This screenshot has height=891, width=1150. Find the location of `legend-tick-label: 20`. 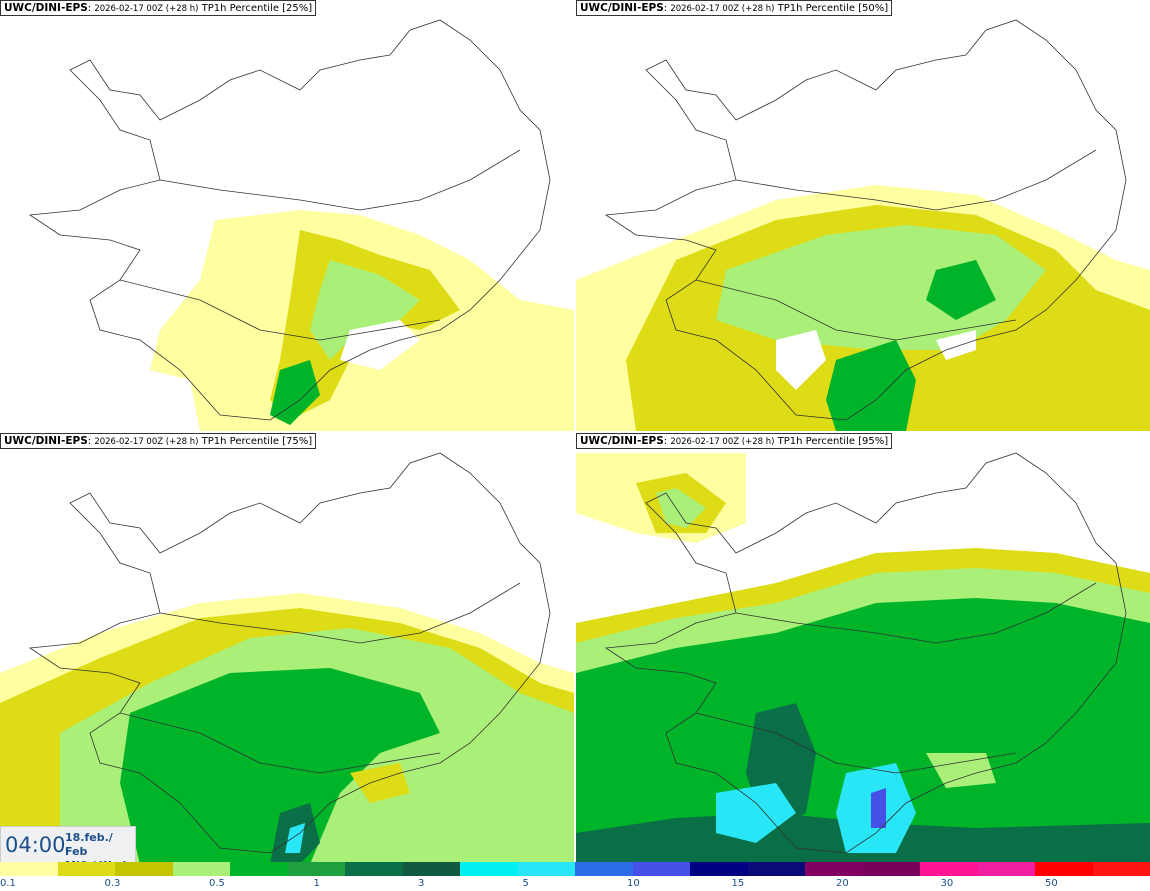

legend-tick-label: 20 is located at coordinates (842, 883).